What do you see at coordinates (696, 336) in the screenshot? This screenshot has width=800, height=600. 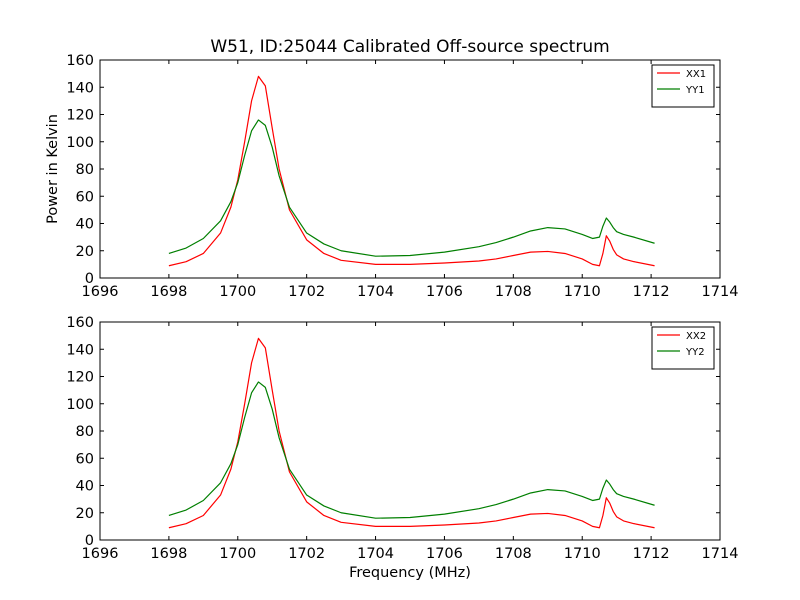 I see `legend-entry-xx2: XX2` at bounding box center [696, 336].